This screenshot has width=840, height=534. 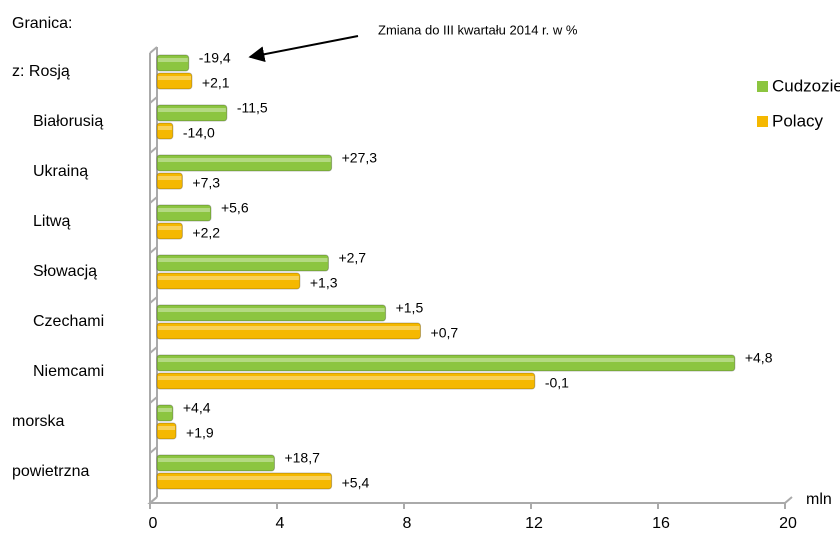 I want to click on change-label: -11,5, so click(x=252, y=108).